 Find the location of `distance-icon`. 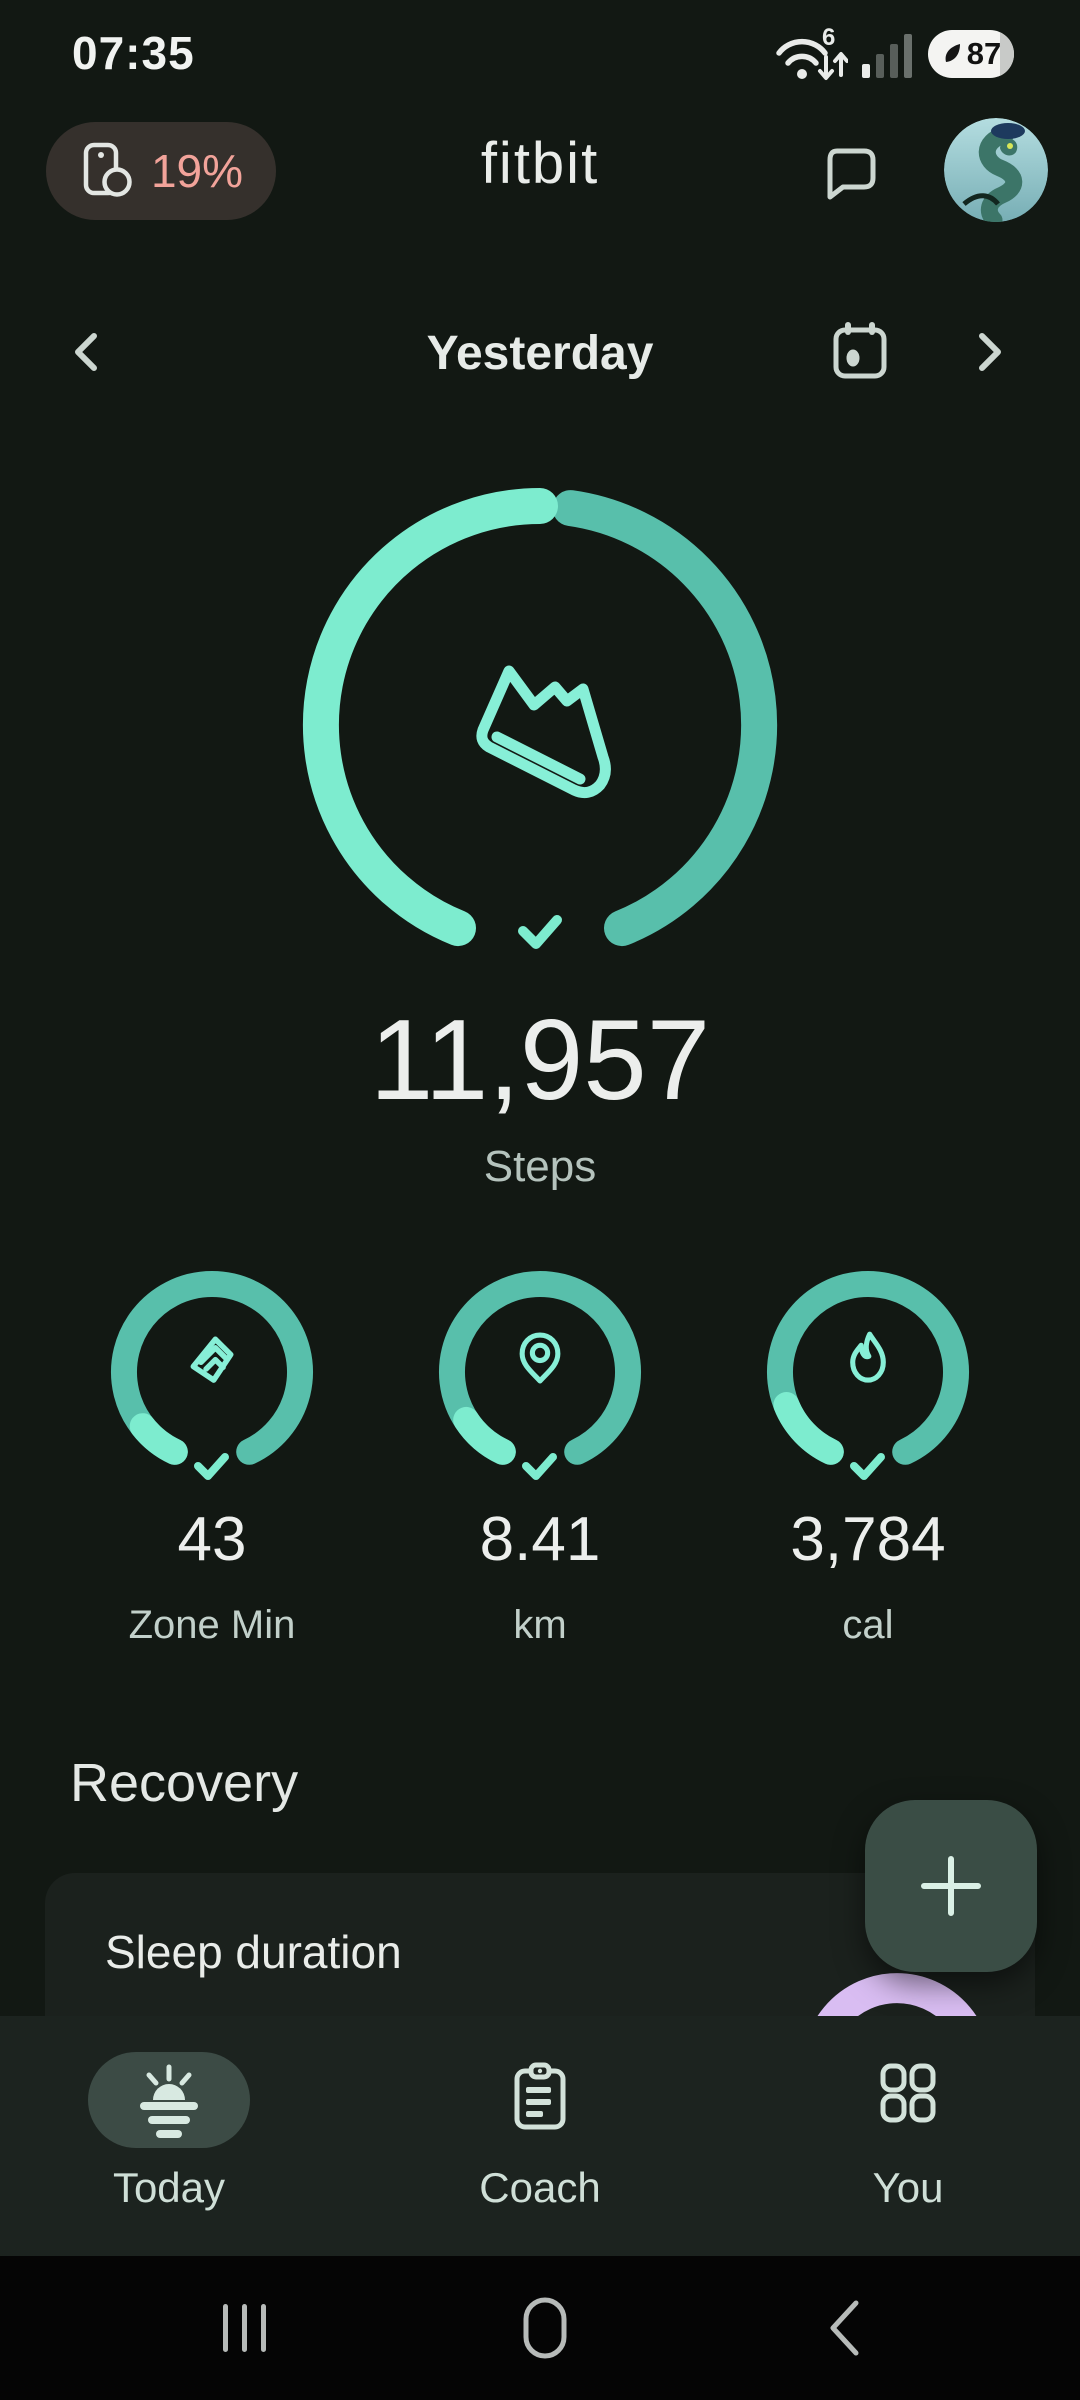

distance-icon is located at coordinates (540, 1358).